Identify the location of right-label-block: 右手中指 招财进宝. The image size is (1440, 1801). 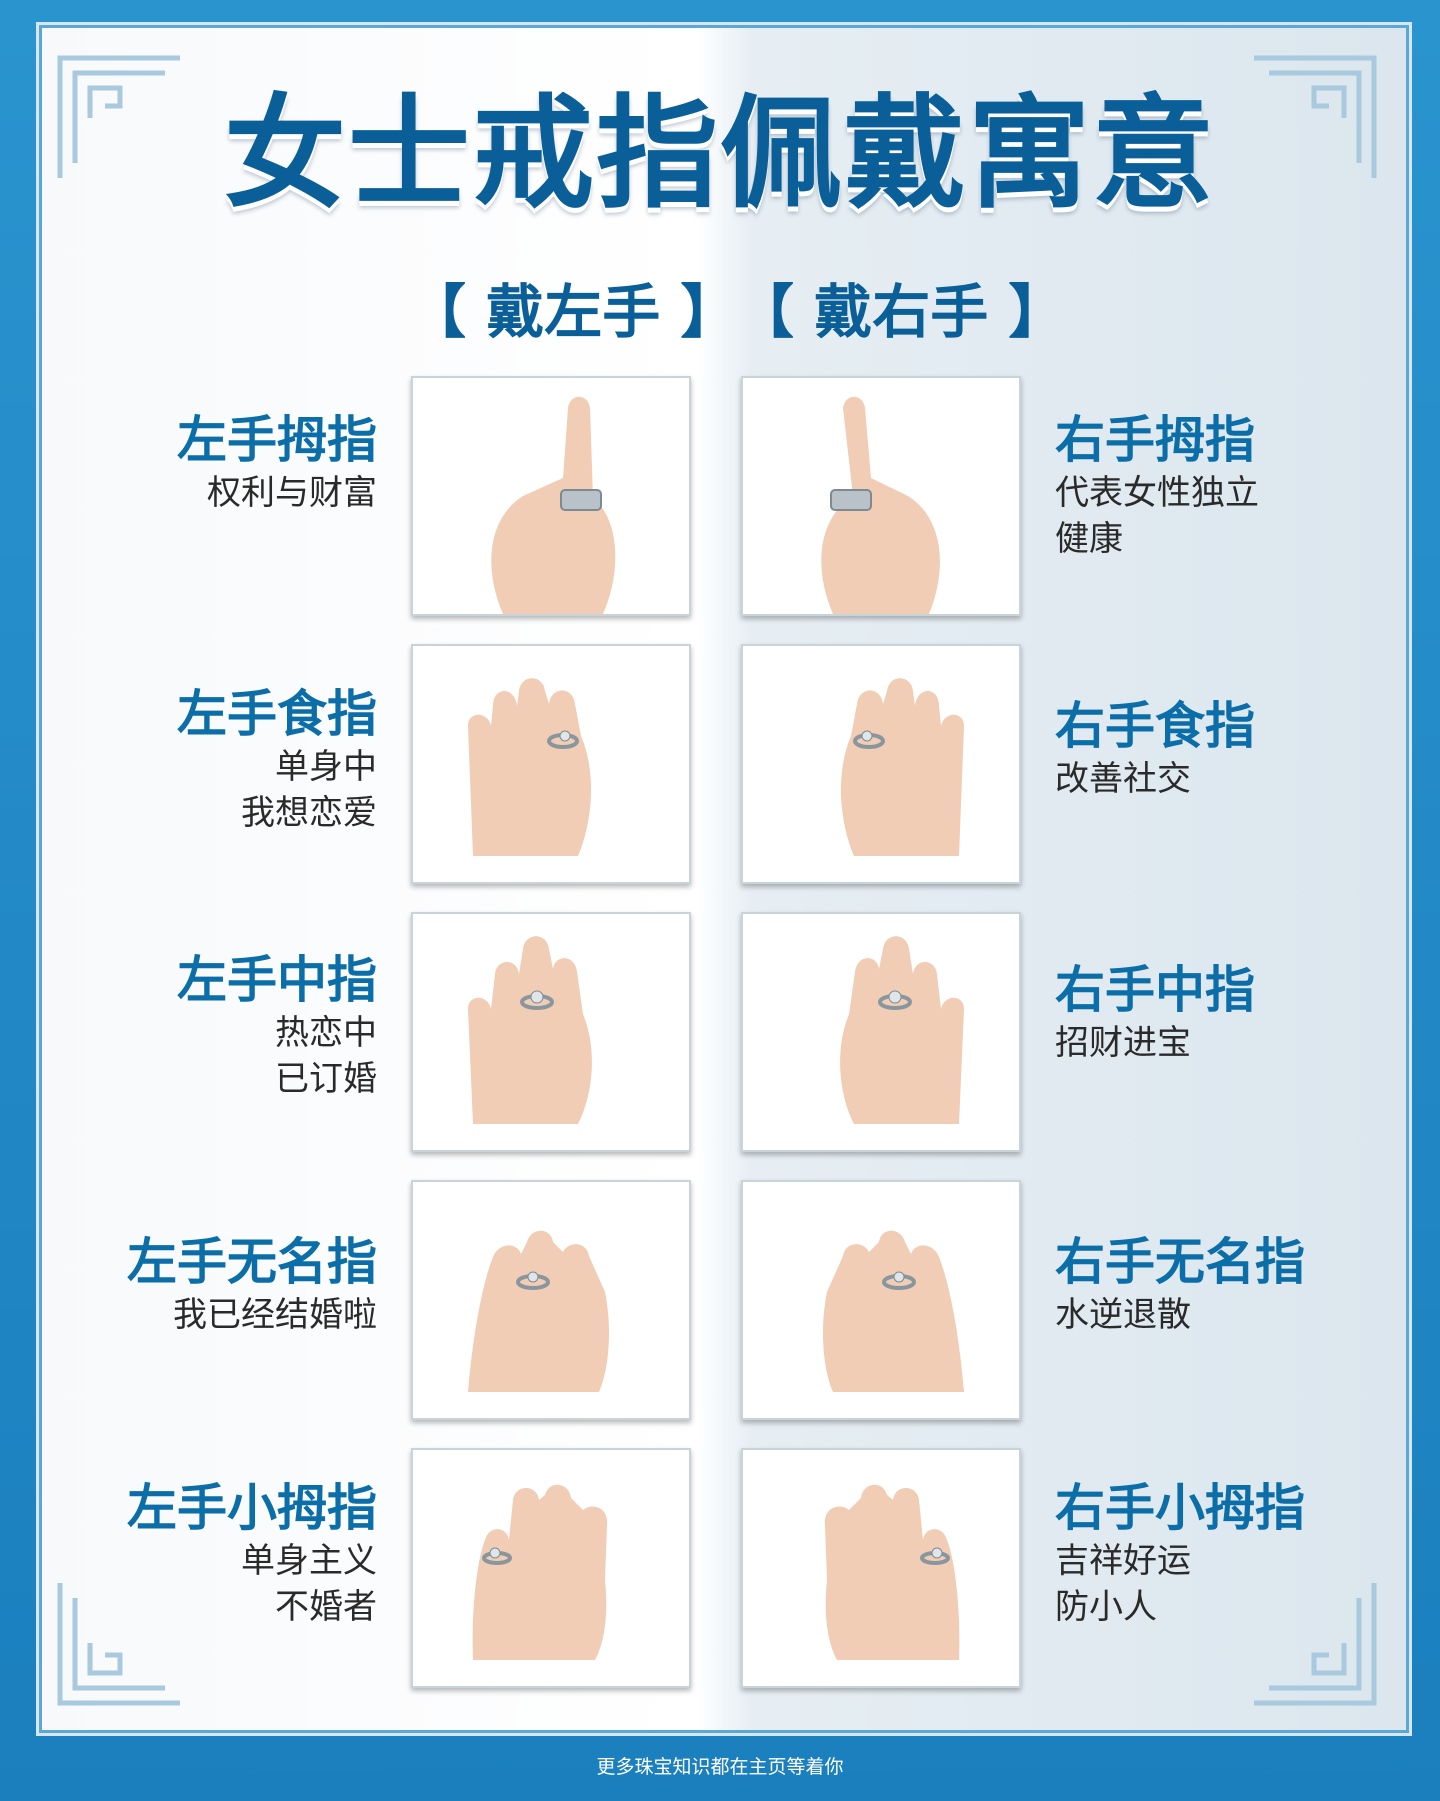
(1155, 1013).